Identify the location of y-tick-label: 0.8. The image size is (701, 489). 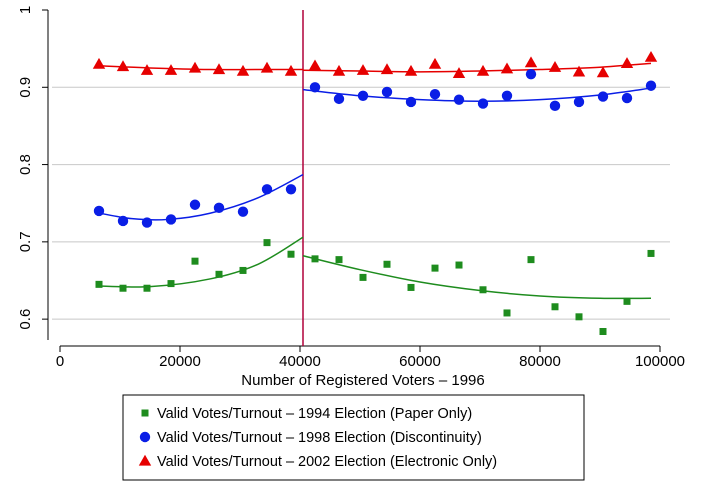
(25, 164).